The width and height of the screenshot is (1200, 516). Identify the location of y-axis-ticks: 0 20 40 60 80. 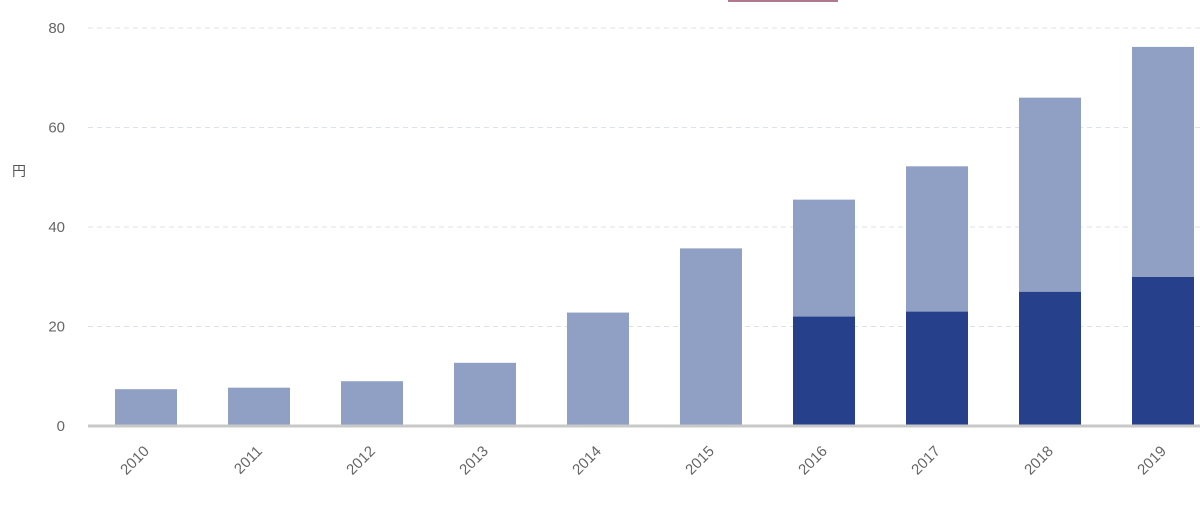
(56, 227).